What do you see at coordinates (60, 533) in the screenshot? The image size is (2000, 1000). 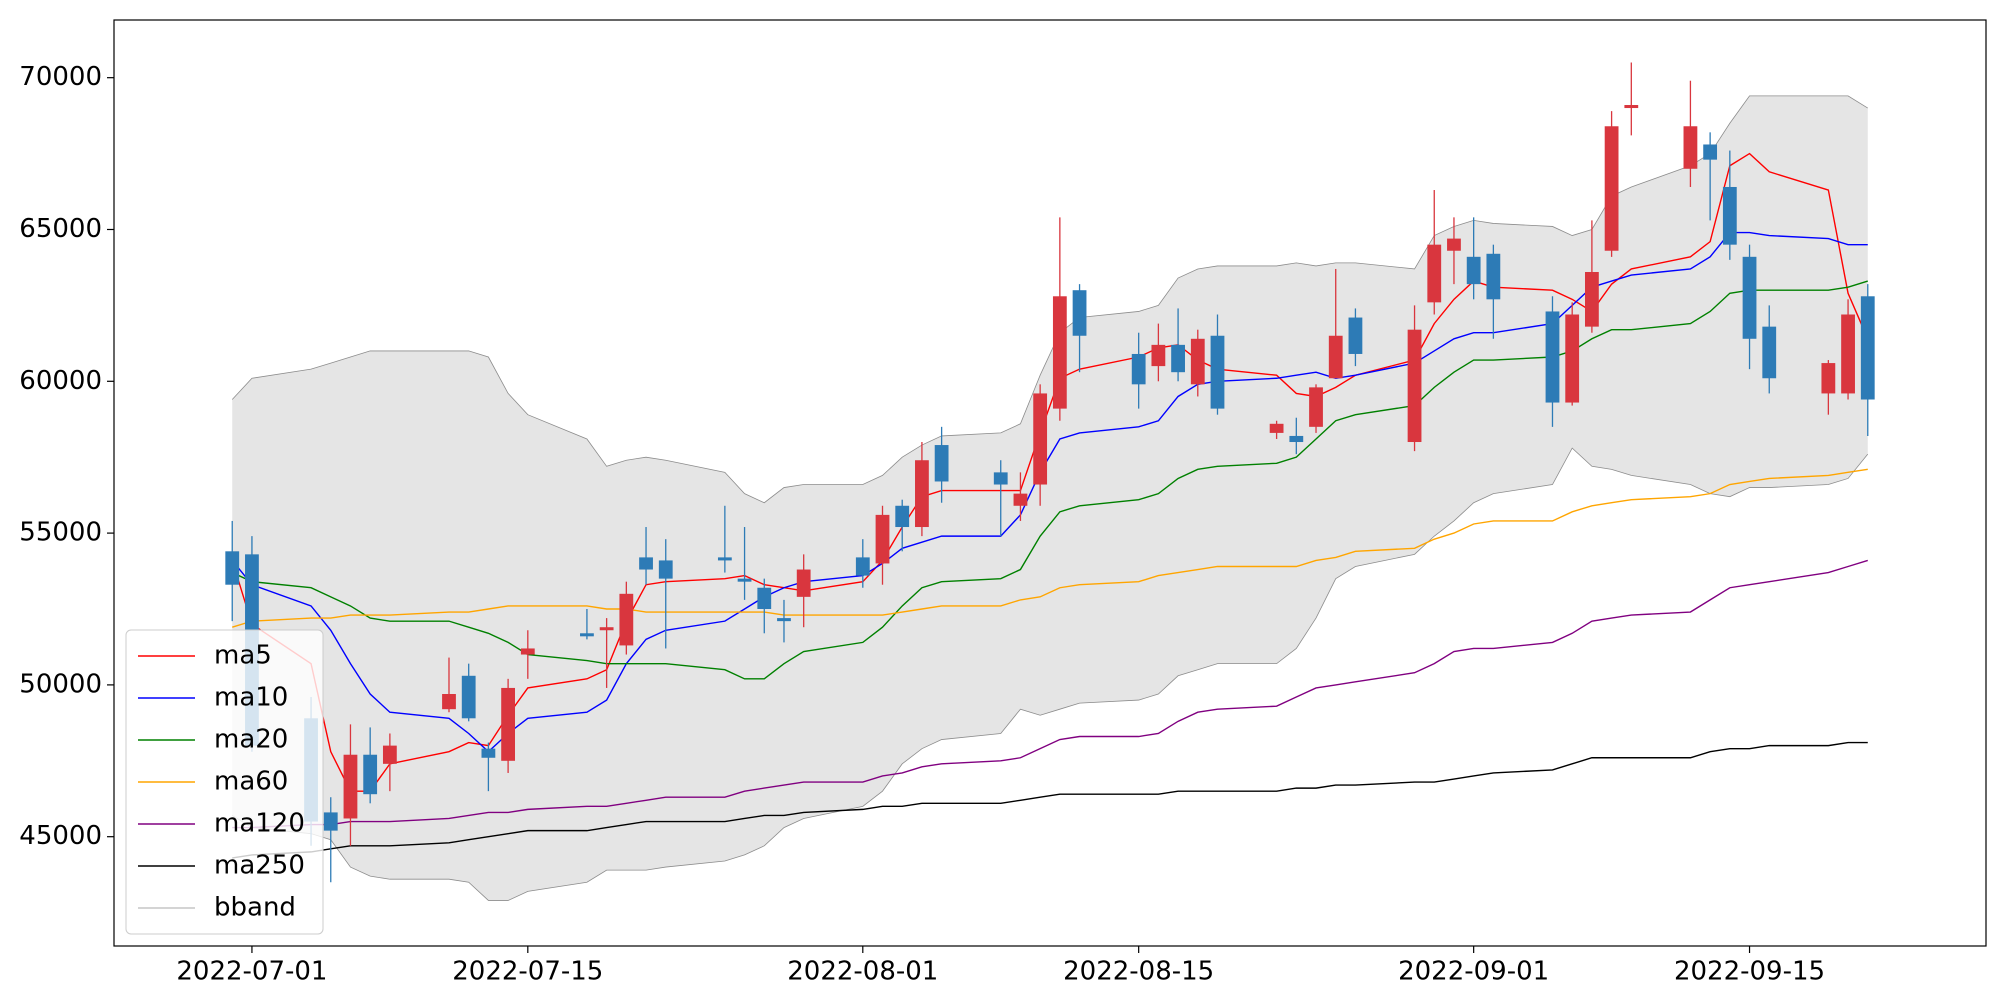 I see `y-tick-label: 55000` at bounding box center [60, 533].